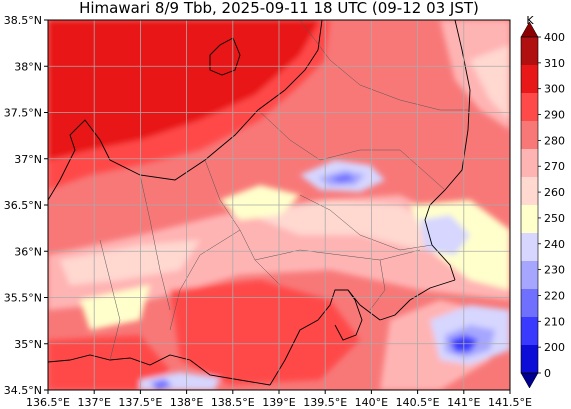 The image size is (571, 409). Describe the element at coordinates (233, 402) in the screenshot. I see `lon-tick-label: 138.5°E` at that location.